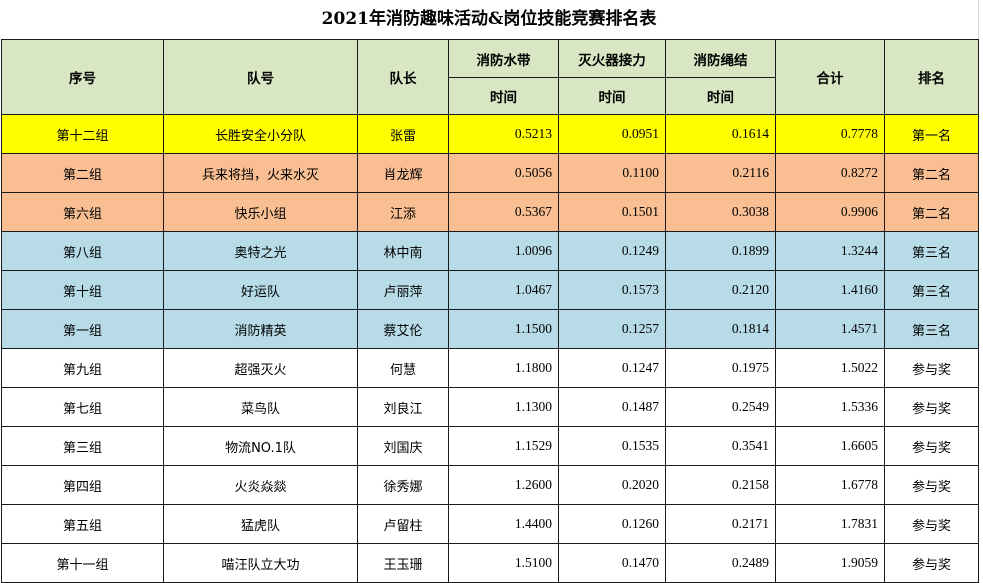 The height and width of the screenshot is (583, 983). Describe the element at coordinates (489, 19) in the screenshot. I see `sheet-title: 2021年消防趣味活动&岗位技能竞赛排名表` at that location.